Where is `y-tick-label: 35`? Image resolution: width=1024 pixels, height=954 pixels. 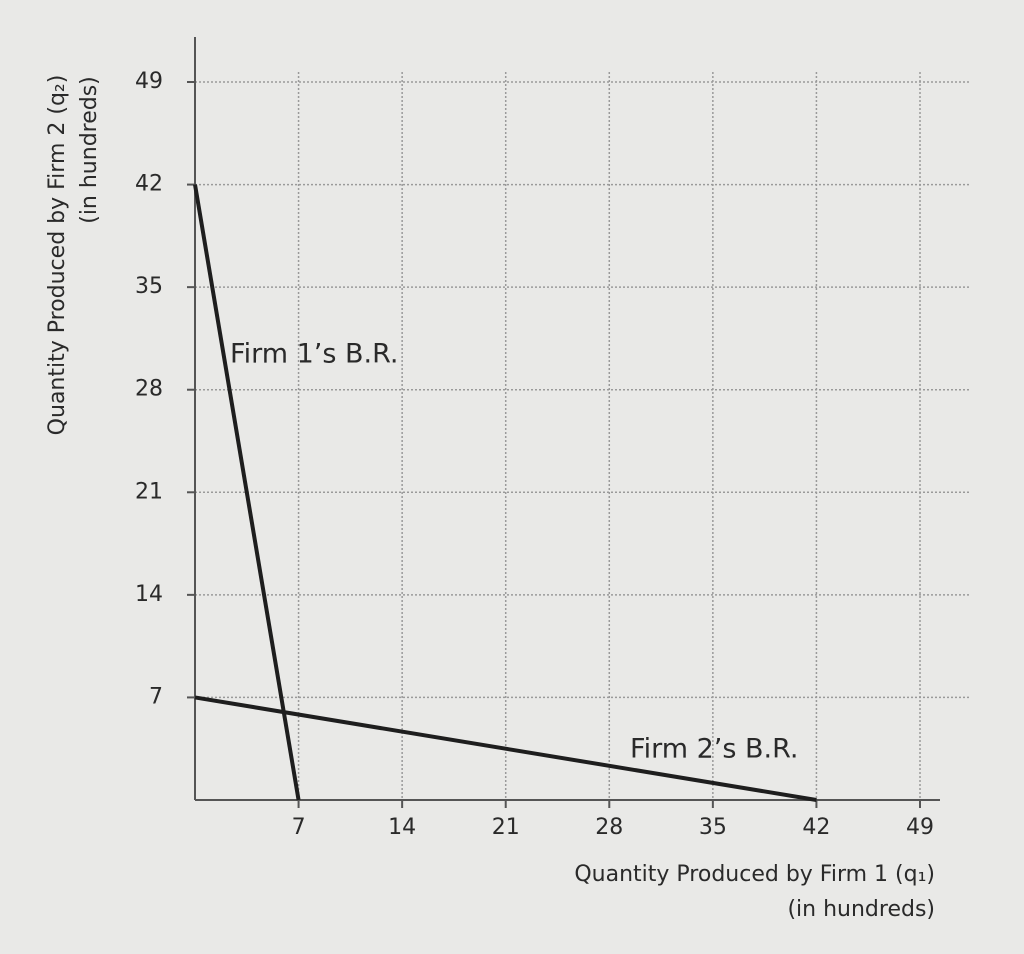 y-tick-label: 35 is located at coordinates (149, 286).